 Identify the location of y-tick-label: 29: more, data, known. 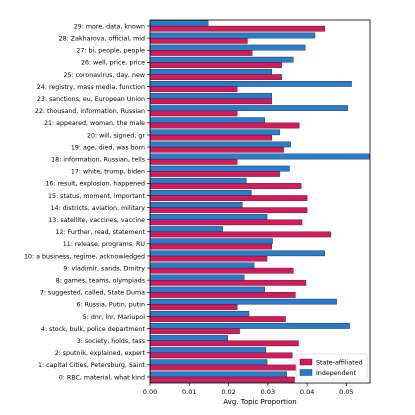
(109, 26).